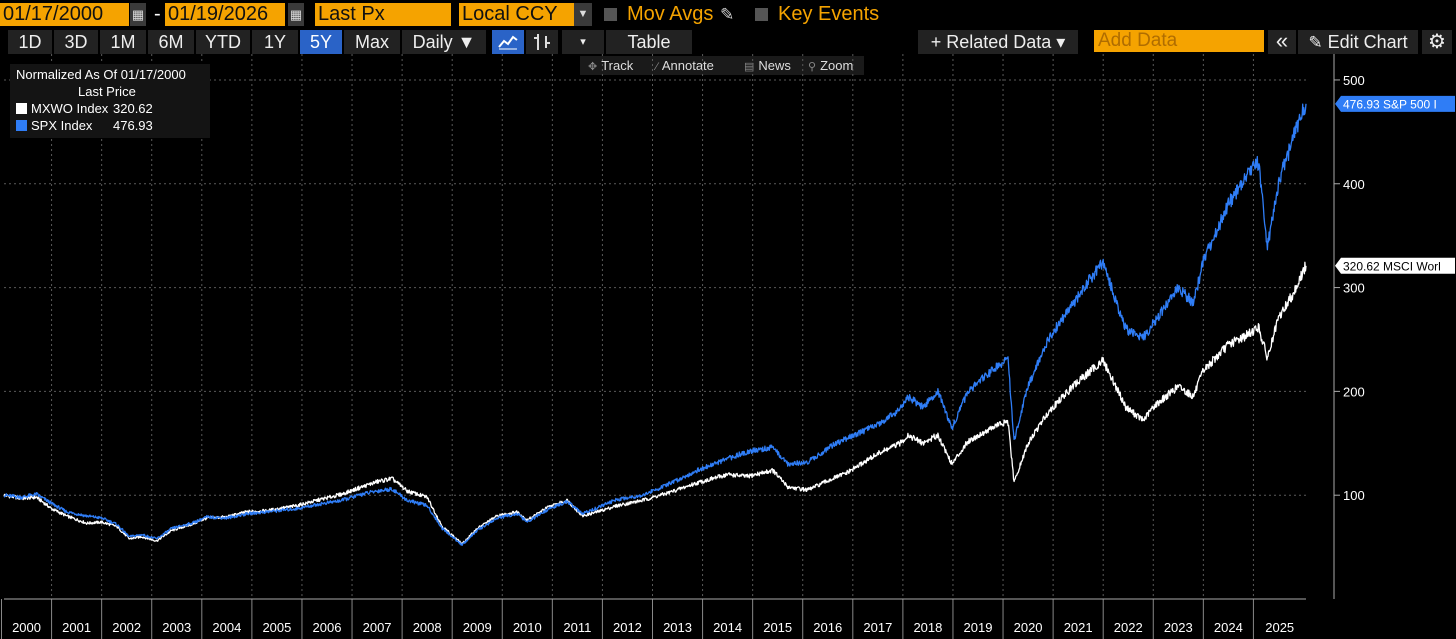 The image size is (1456, 639). I want to click on bar-chart-icon, so click(542, 42).